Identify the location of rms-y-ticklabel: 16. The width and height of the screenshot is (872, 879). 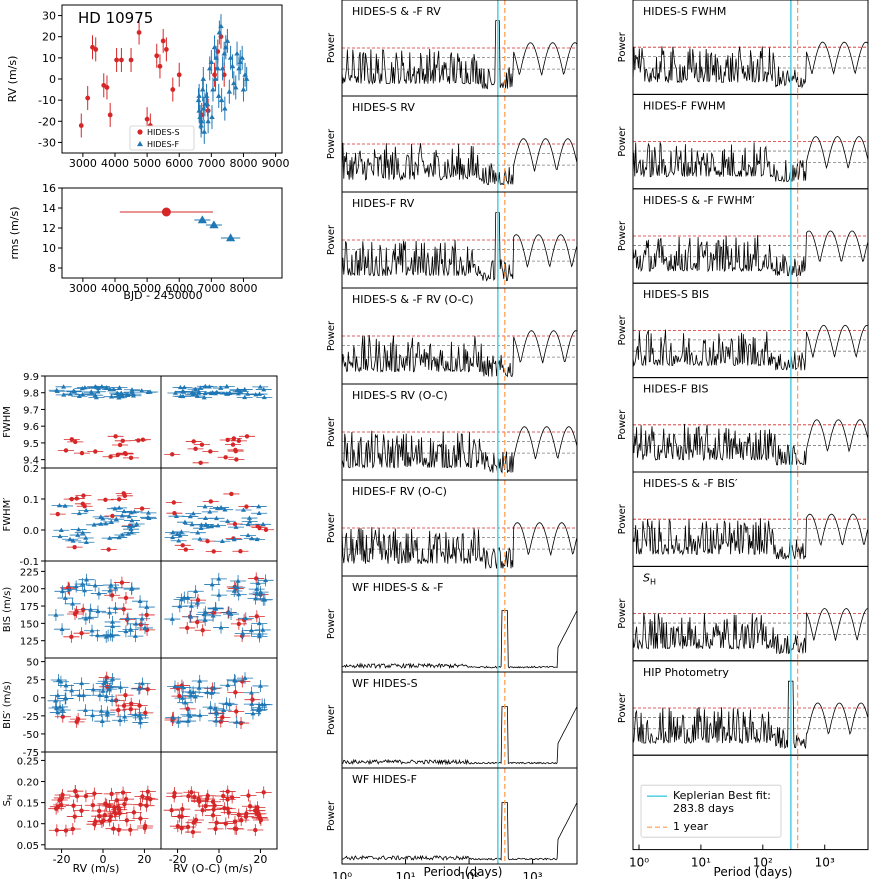
(49, 188).